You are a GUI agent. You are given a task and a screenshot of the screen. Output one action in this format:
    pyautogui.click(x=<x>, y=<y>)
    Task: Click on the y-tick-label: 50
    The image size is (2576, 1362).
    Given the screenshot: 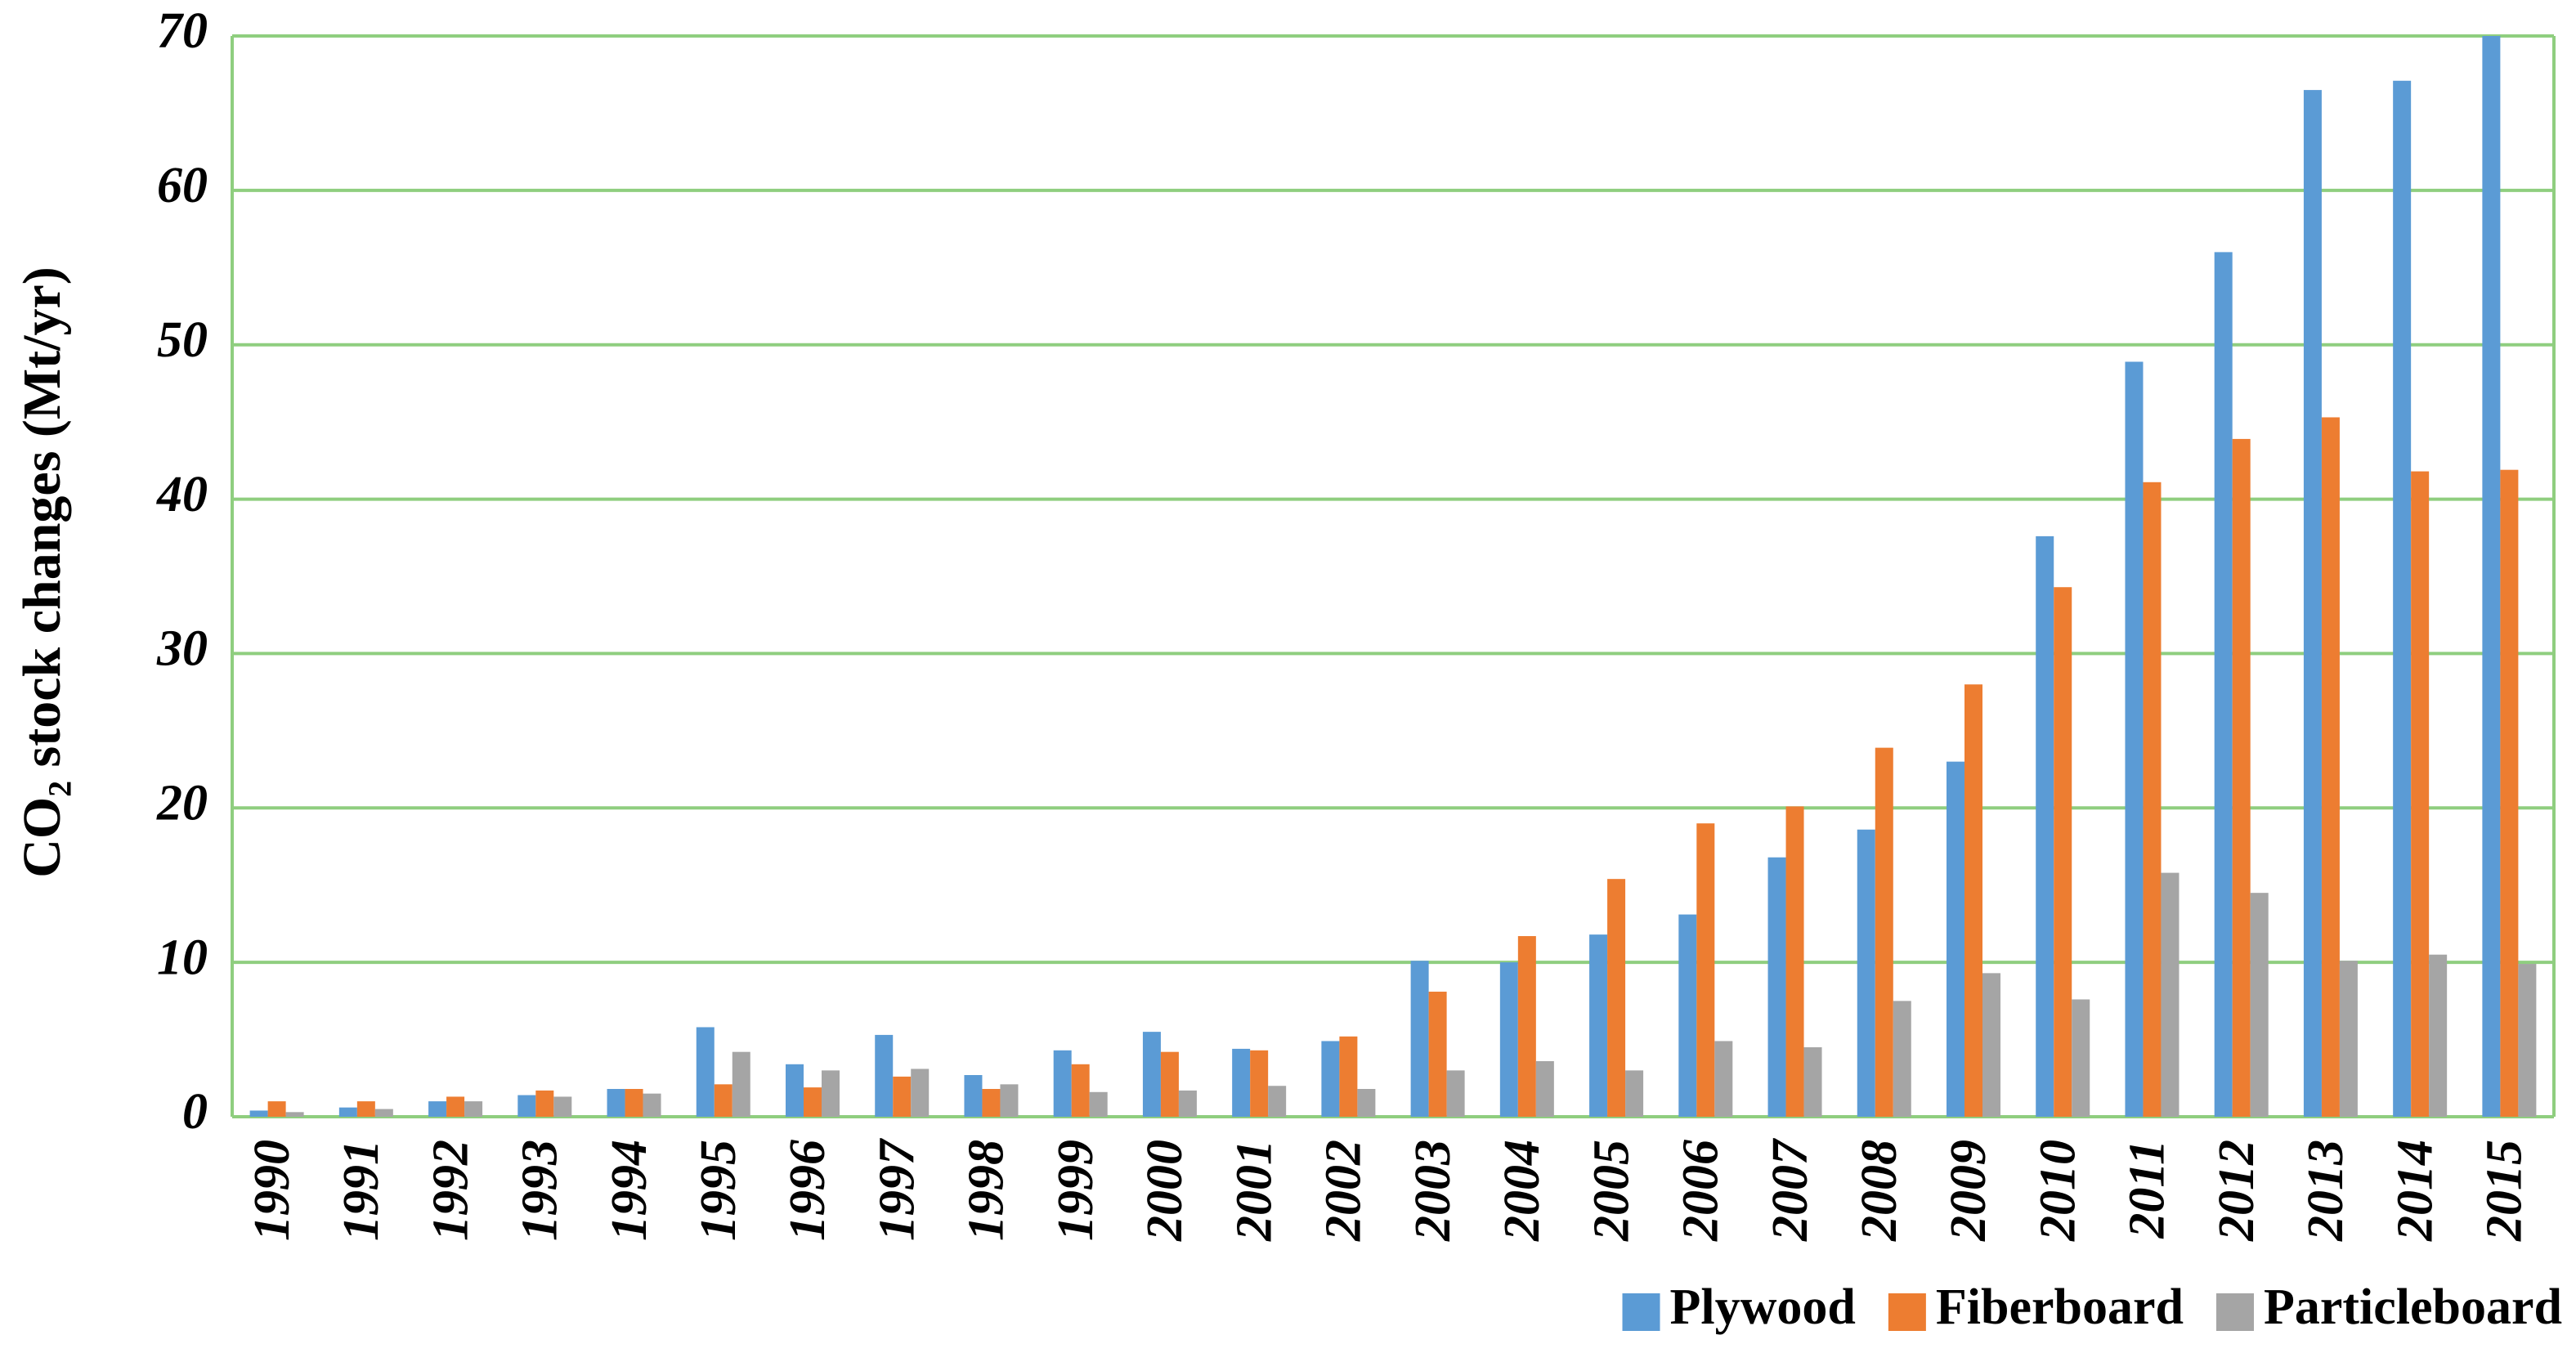 What is the action you would take?
    pyautogui.click(x=183, y=340)
    